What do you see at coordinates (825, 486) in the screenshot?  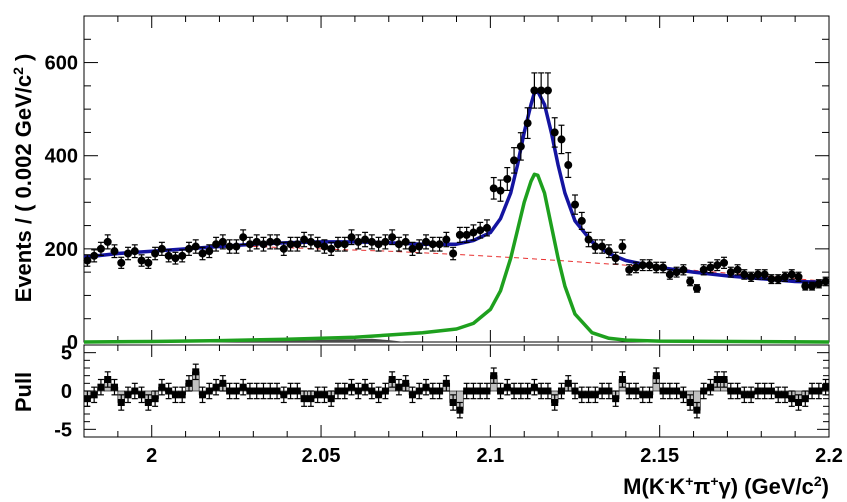 I see `x-axis-title-e: )` at bounding box center [825, 486].